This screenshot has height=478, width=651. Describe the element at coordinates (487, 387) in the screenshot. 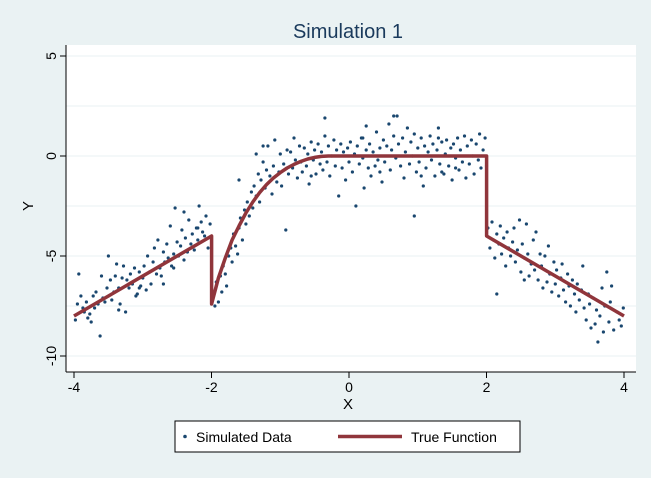

I see `x-tick-label: 2` at that location.